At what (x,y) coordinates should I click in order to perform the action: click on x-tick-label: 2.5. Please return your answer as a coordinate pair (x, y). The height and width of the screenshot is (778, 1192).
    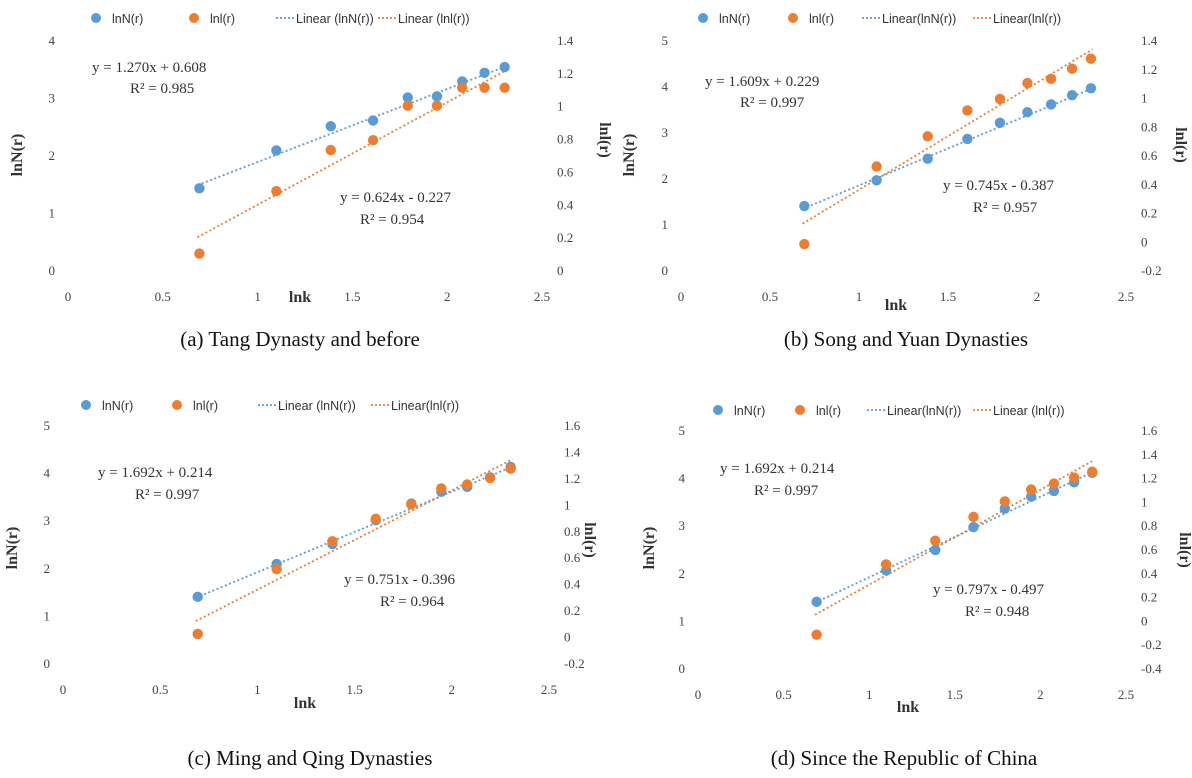
    Looking at the image, I should click on (542, 296).